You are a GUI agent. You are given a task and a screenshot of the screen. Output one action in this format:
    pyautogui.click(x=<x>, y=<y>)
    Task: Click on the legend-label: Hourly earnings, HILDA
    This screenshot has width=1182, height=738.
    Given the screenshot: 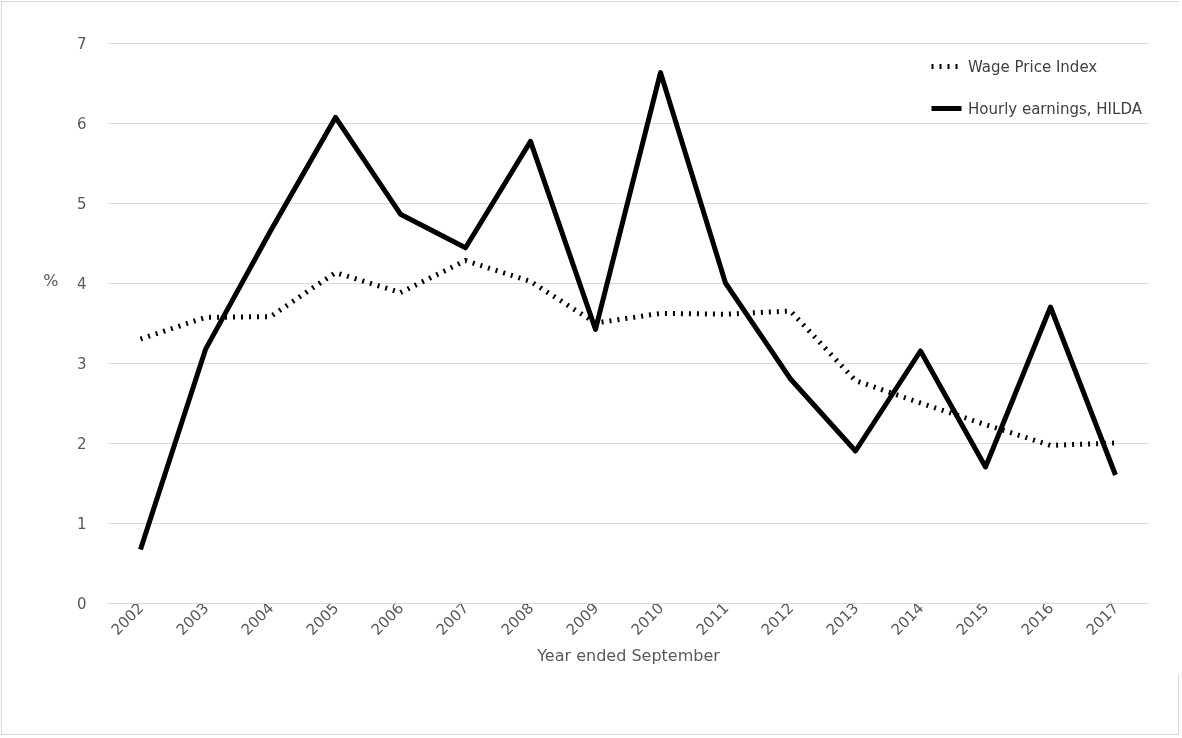 What is the action you would take?
    pyautogui.click(x=1055, y=108)
    